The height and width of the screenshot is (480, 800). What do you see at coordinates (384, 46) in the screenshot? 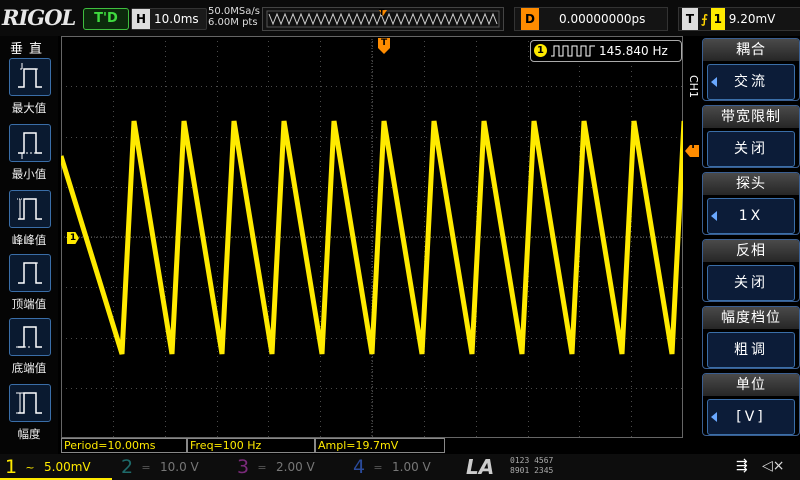
I see `trigger-position-marker: T` at bounding box center [384, 46].